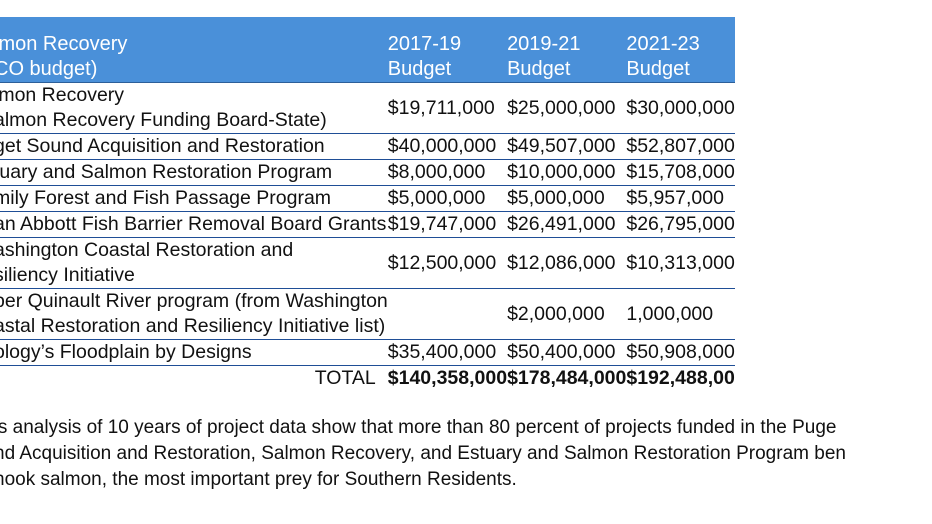 The image size is (932, 524). What do you see at coordinates (447, 146) in the screenshot?
I see `budget-2017-19: $40,000,000` at bounding box center [447, 146].